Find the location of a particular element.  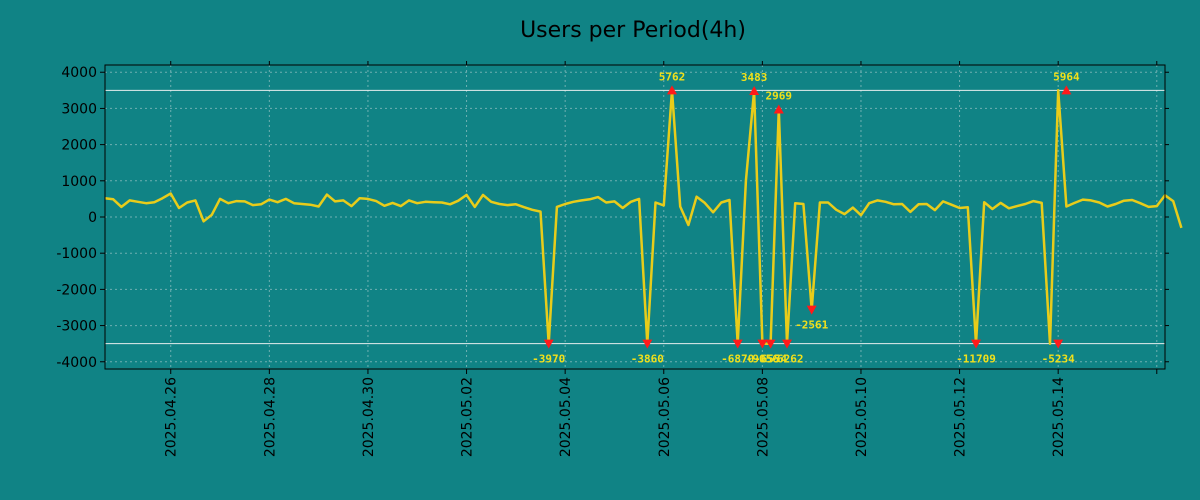

x-tick-label: 2025.05.04 is located at coordinates (566, 417).